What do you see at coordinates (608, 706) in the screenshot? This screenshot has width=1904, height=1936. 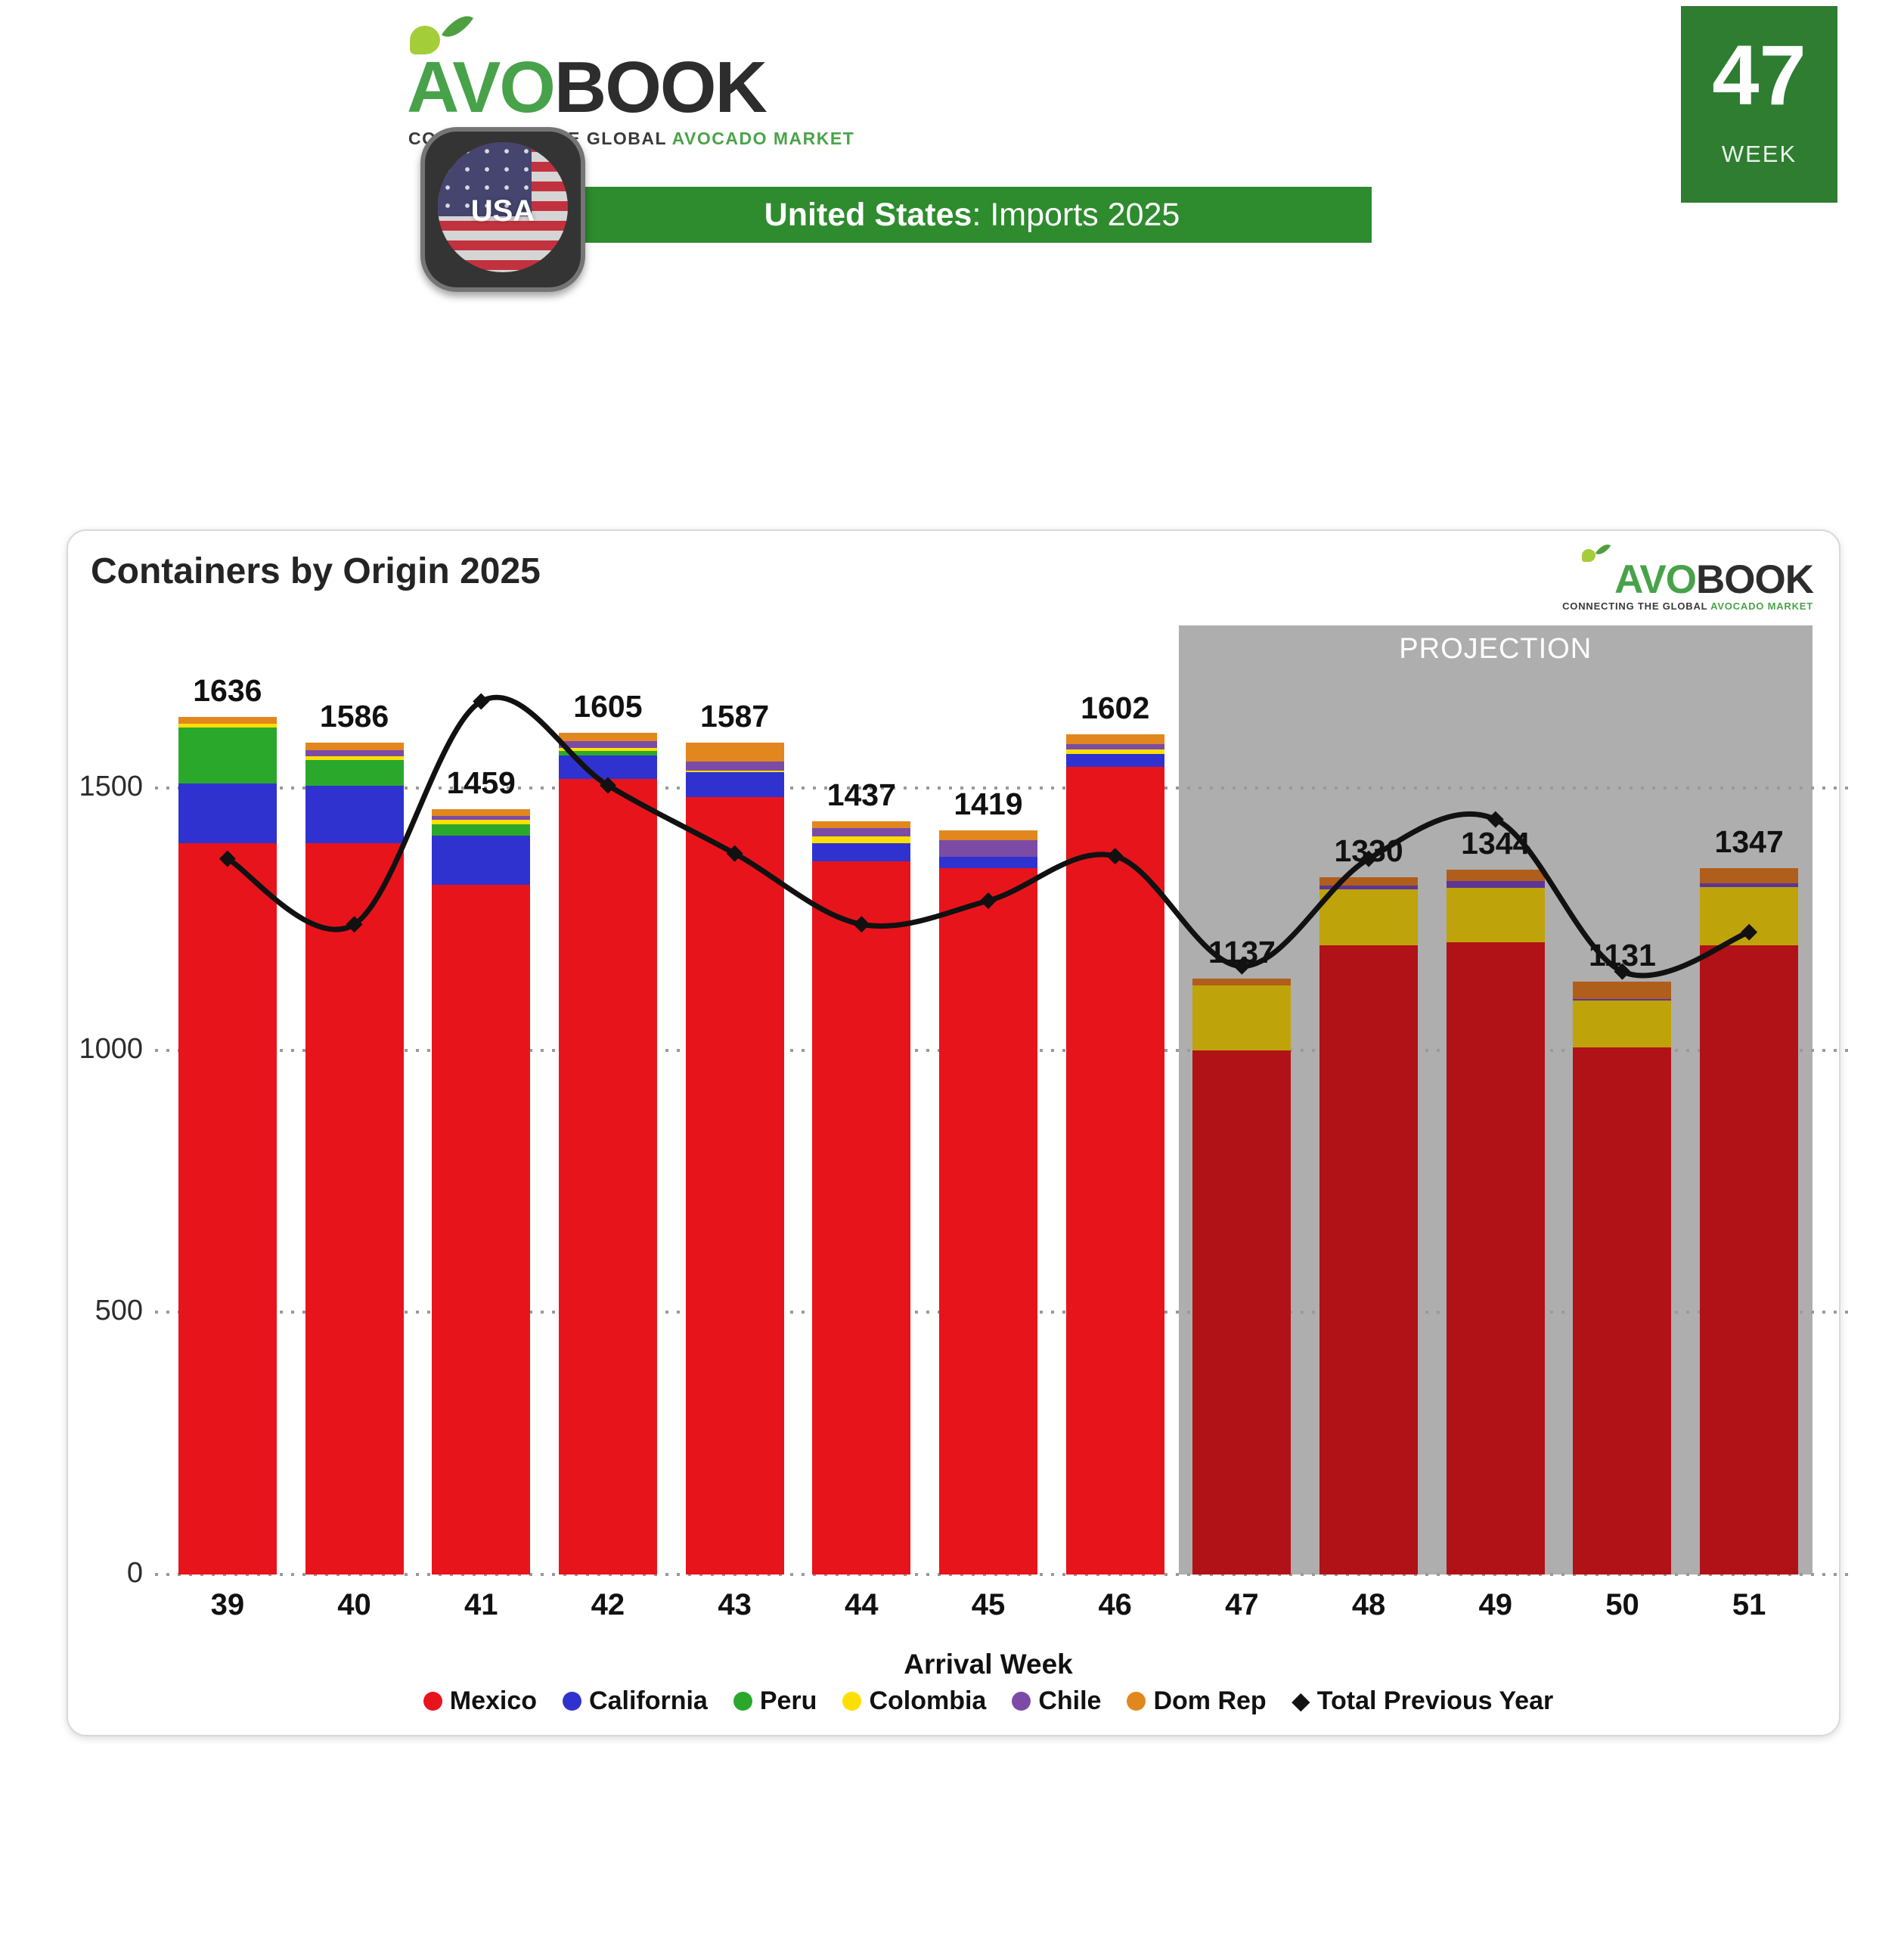 I see `bar-total-label-week-42: 1605` at bounding box center [608, 706].